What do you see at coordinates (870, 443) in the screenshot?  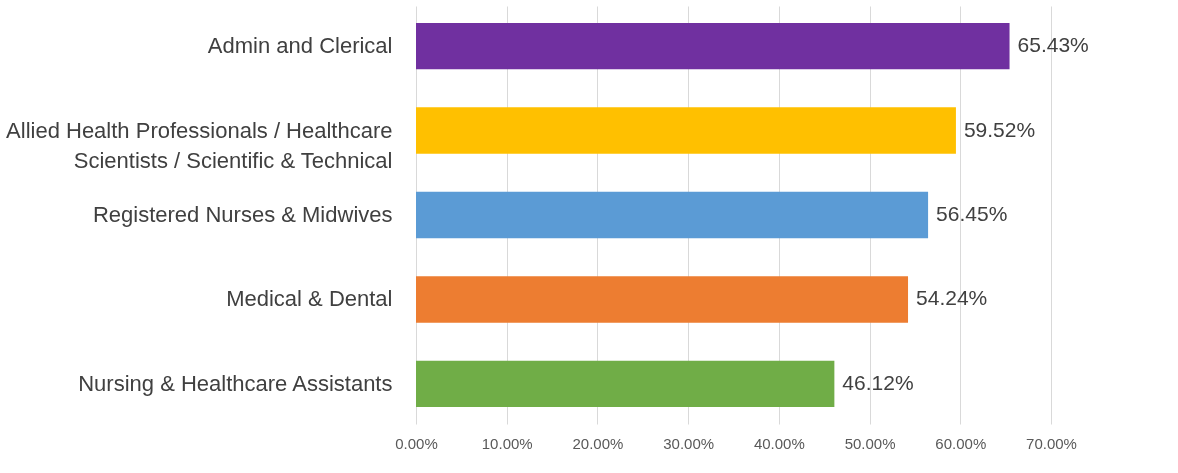 I see `x-tick-label: 50.00%` at bounding box center [870, 443].